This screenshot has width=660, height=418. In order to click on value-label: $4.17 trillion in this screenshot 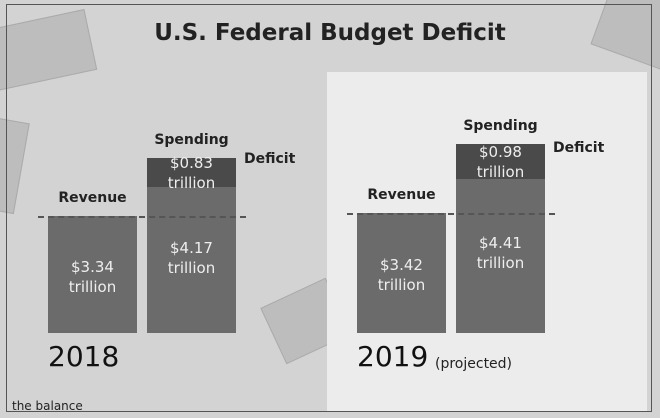, I will do `click(191, 258)`.